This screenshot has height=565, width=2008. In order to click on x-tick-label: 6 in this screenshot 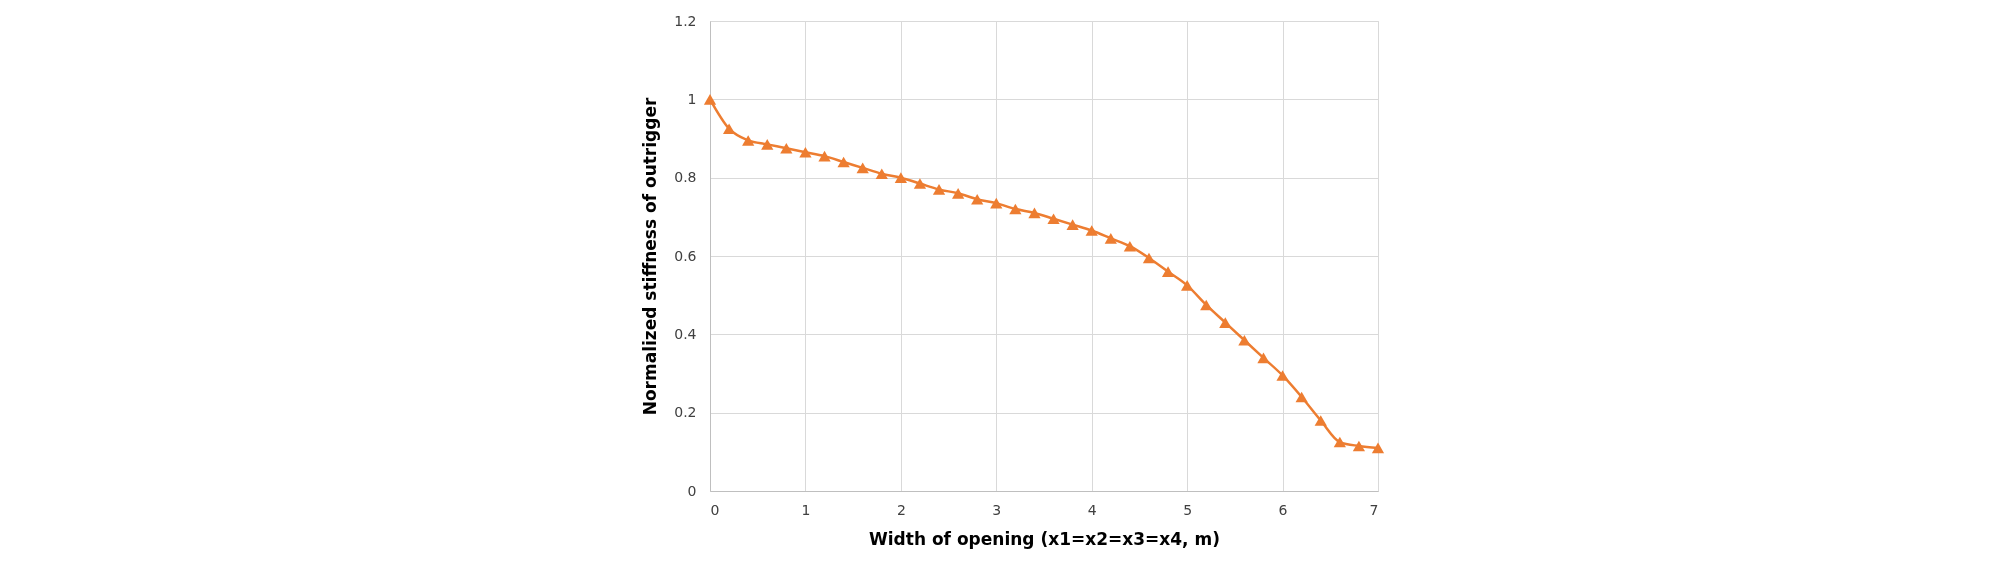, I will do `click(1283, 509)`.